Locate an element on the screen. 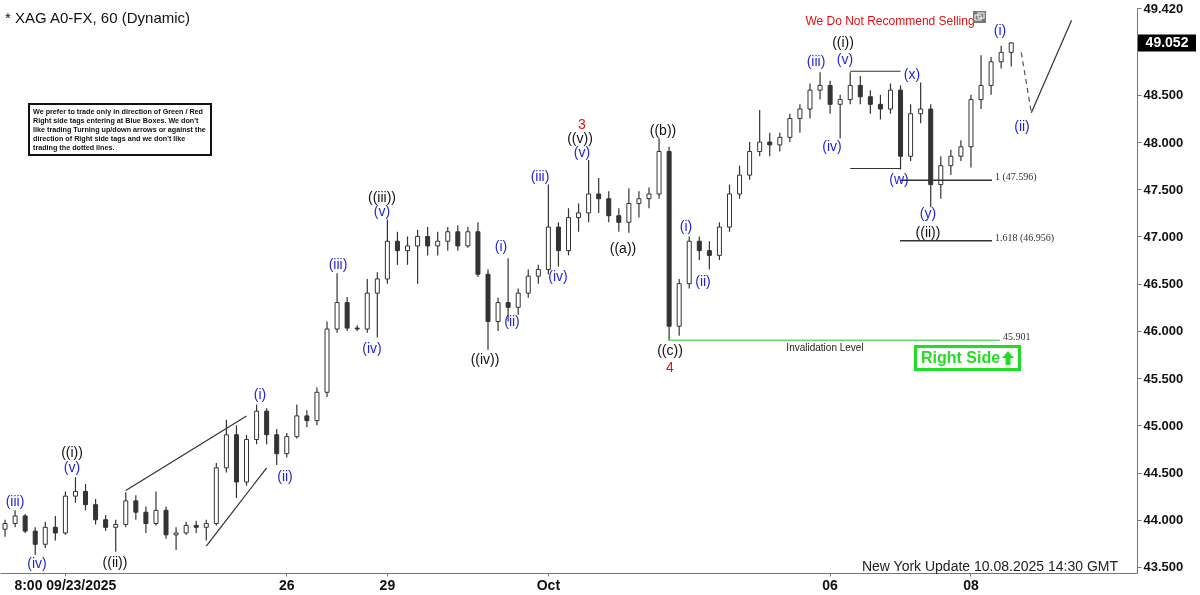 The image size is (1200, 595). y-tick-label: 48.500 is located at coordinates (1163, 95).